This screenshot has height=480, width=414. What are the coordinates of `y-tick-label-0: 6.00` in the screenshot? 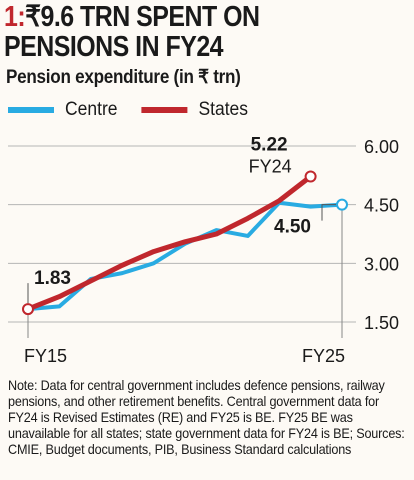 It's located at (381, 147).